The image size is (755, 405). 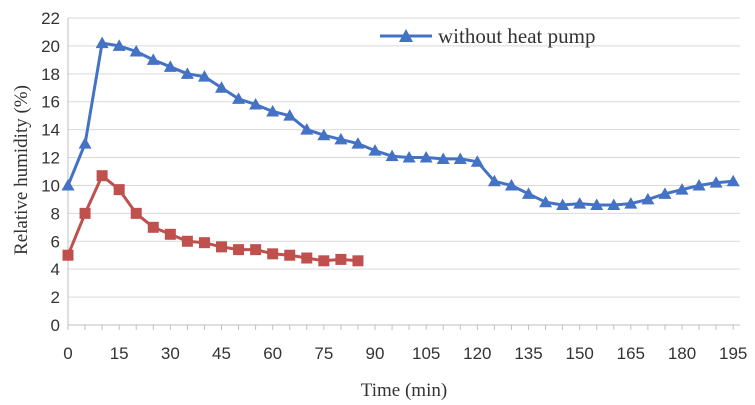 I want to click on x-tick-label: 0, so click(x=67, y=353).